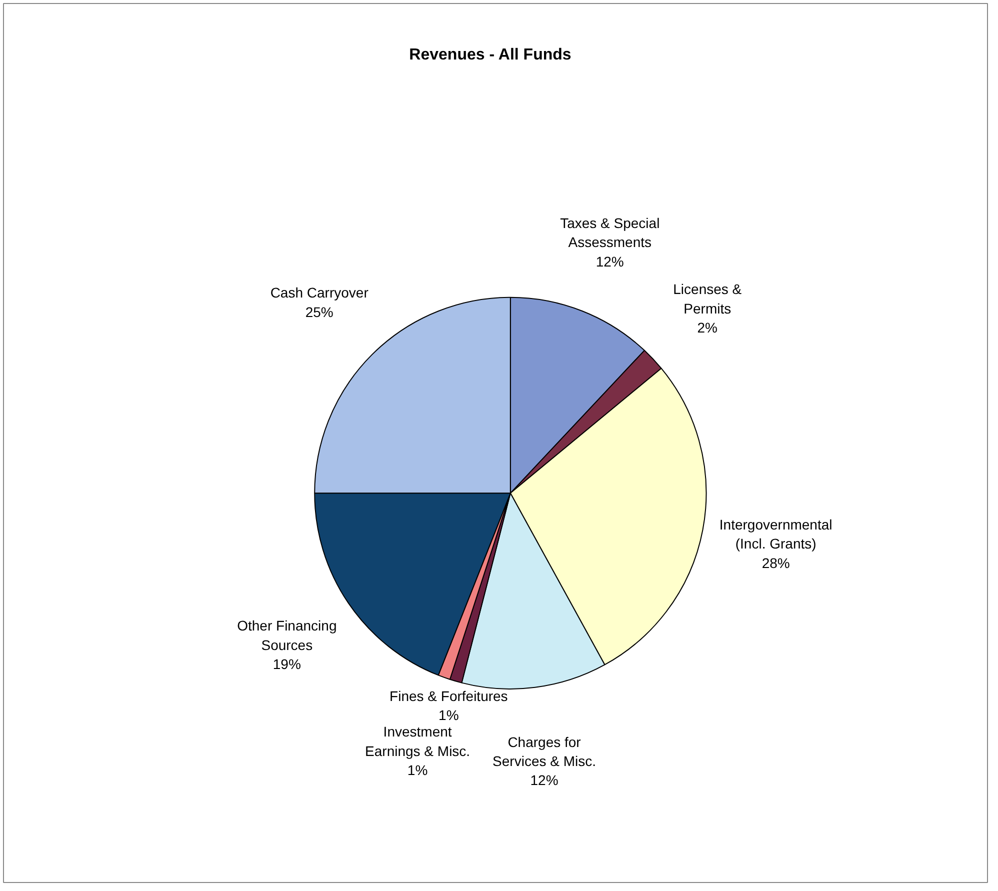 The height and width of the screenshot is (891, 998). What do you see at coordinates (610, 232) in the screenshot?
I see `slice-label: Taxes & Special Assessments` at bounding box center [610, 232].